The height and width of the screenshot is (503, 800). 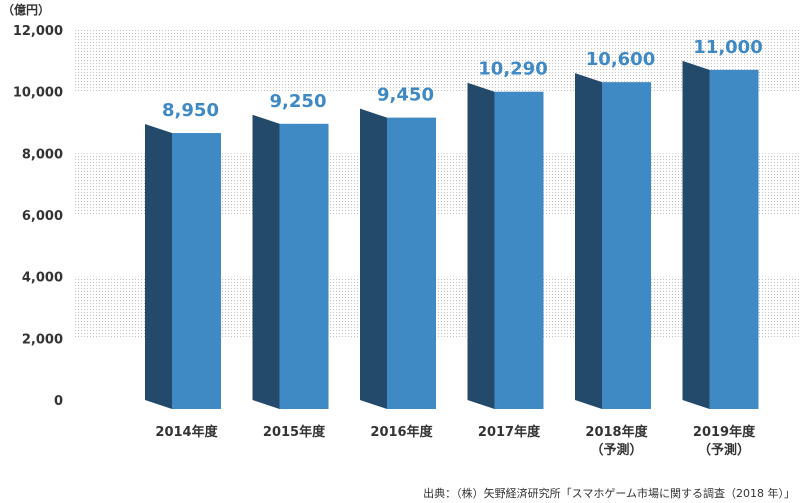 What do you see at coordinates (401, 432) in the screenshot?
I see `x-tick-label: 2016年度` at bounding box center [401, 432].